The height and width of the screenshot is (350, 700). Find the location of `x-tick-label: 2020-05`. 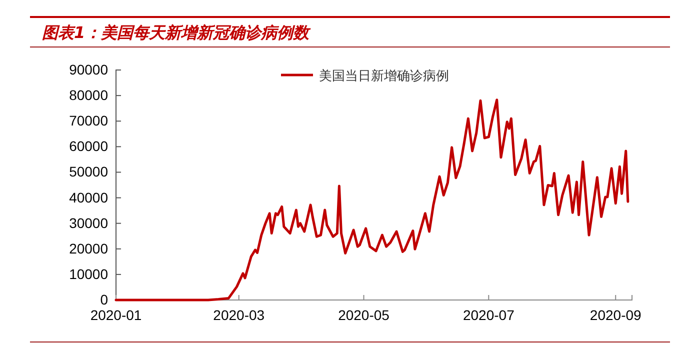

x-tick-label: 2020-05 is located at coordinates (364, 314).